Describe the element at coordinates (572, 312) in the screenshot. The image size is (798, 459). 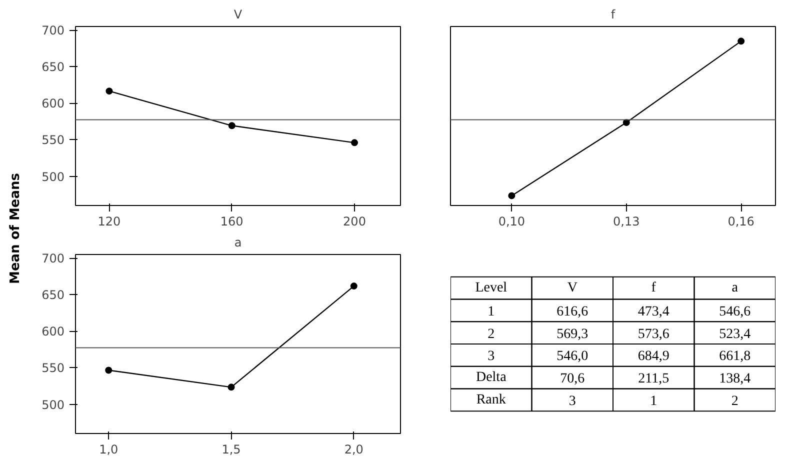
I see `text: 616,6` at that location.